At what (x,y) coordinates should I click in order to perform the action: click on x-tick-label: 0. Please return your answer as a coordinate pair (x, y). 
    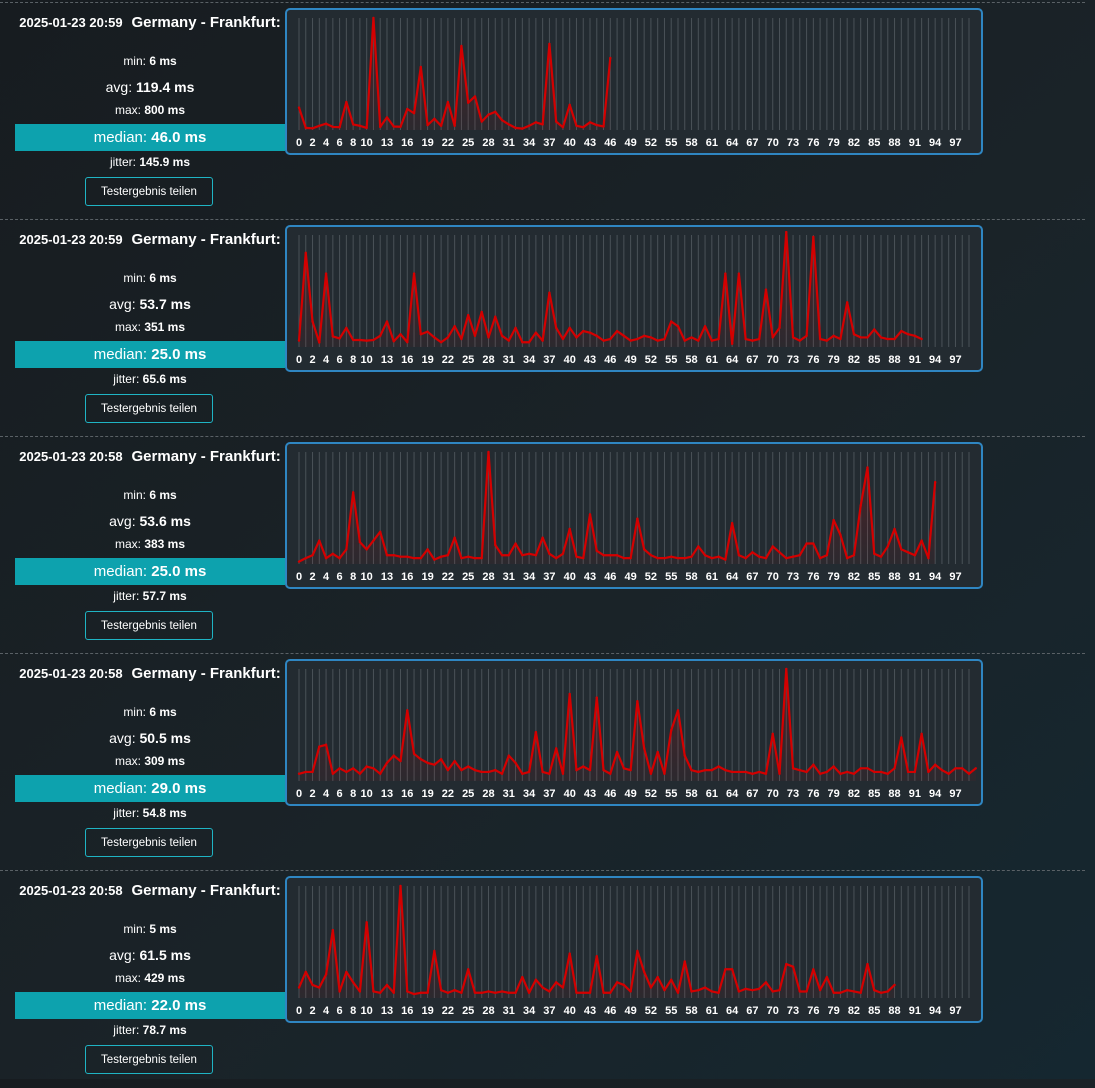
    Looking at the image, I should click on (299, 143).